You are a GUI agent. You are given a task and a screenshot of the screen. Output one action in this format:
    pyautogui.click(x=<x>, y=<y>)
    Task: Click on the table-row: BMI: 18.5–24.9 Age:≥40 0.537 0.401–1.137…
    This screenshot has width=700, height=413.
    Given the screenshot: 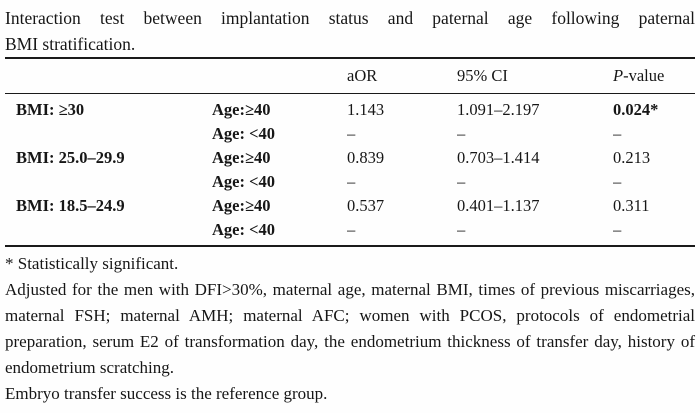 What is the action you would take?
    pyautogui.click(x=350, y=206)
    